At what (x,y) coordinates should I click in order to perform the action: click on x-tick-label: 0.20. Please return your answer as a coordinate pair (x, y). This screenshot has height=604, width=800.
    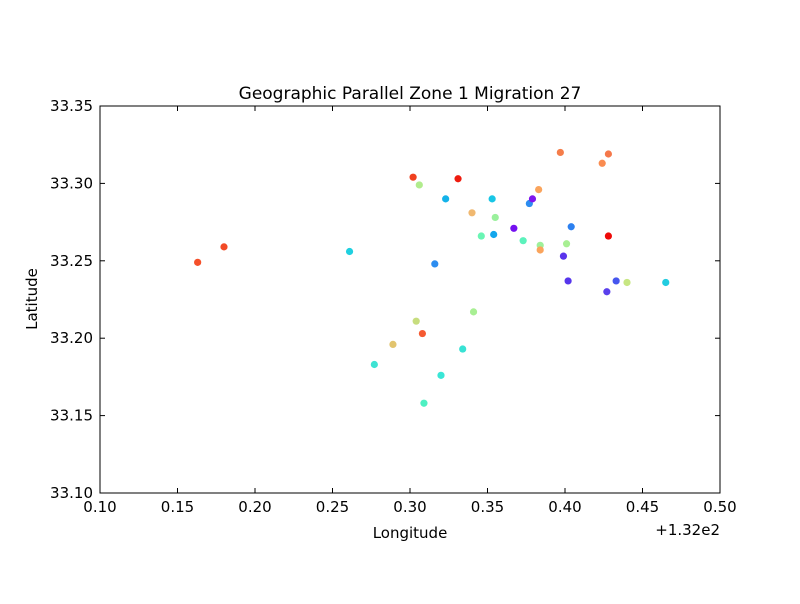
    Looking at the image, I should click on (254, 507).